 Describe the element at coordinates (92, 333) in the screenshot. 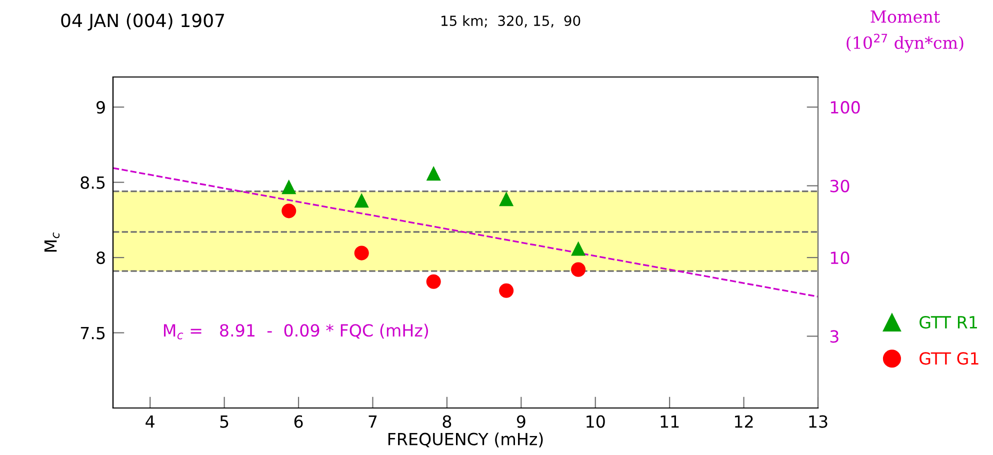

I see `y-tick-label: 7.5` at that location.